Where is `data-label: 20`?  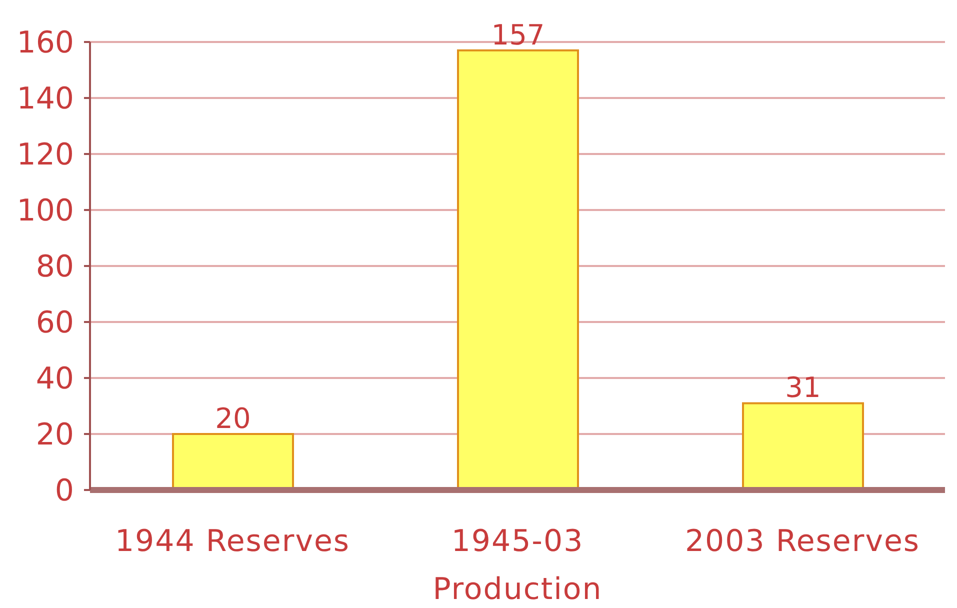 data-label: 20 is located at coordinates (233, 418).